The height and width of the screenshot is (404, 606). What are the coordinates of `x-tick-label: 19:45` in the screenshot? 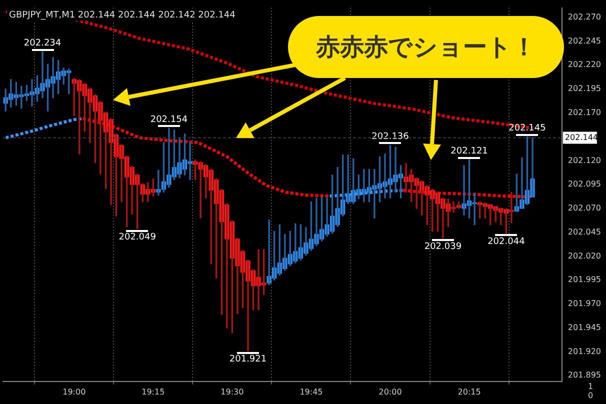 It's located at (311, 391).